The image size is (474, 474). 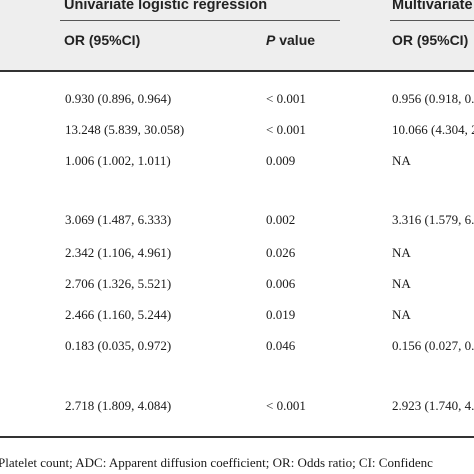 I want to click on row-1-univariate-or: 0.930 (0.896, 0.964), so click(x=118, y=98).